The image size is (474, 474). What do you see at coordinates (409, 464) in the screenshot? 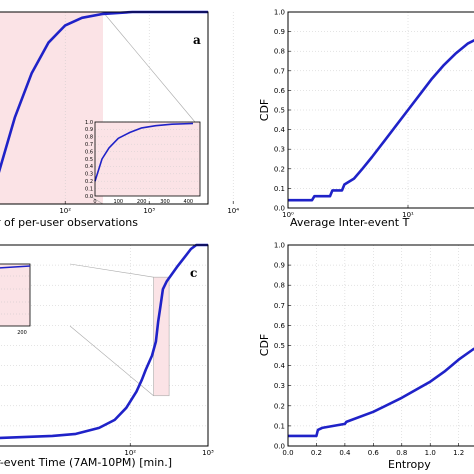
I see `panel-d-xlabel: Entropy` at bounding box center [409, 464].